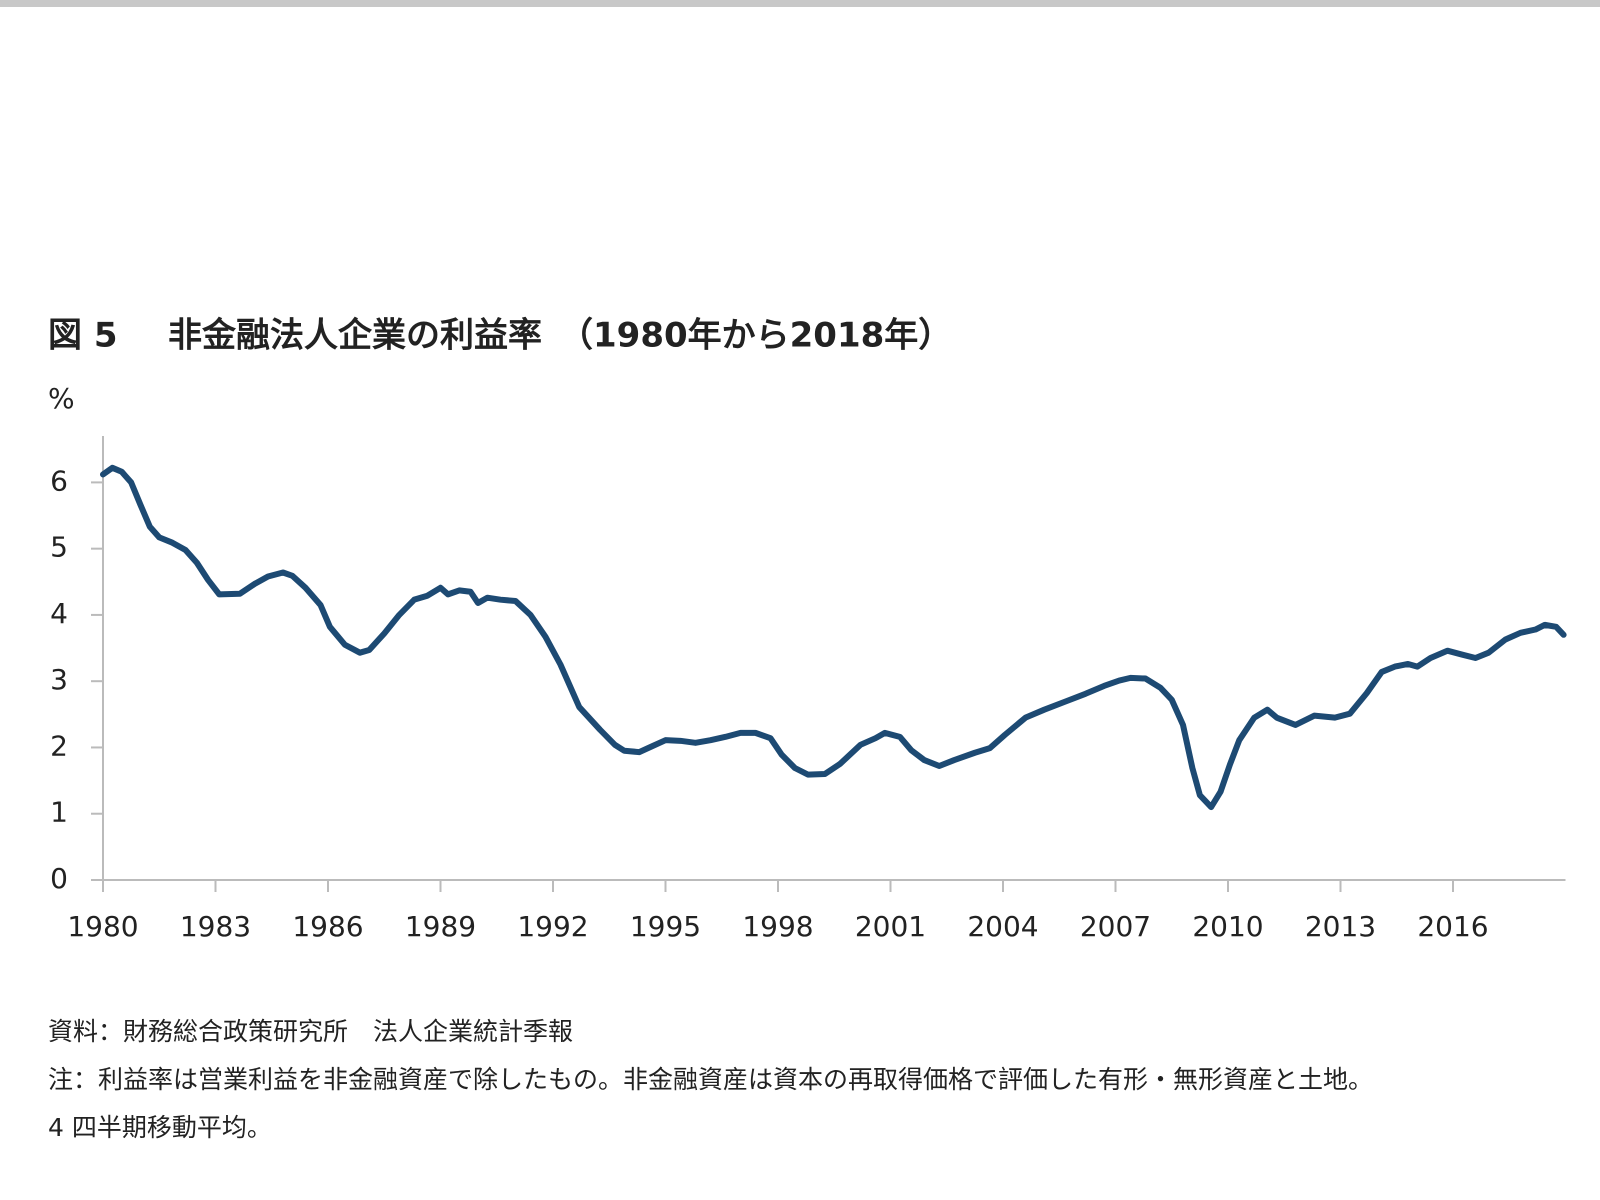  What do you see at coordinates (160, 1127) in the screenshot?
I see `note: 4 四半期移動平均。` at bounding box center [160, 1127].